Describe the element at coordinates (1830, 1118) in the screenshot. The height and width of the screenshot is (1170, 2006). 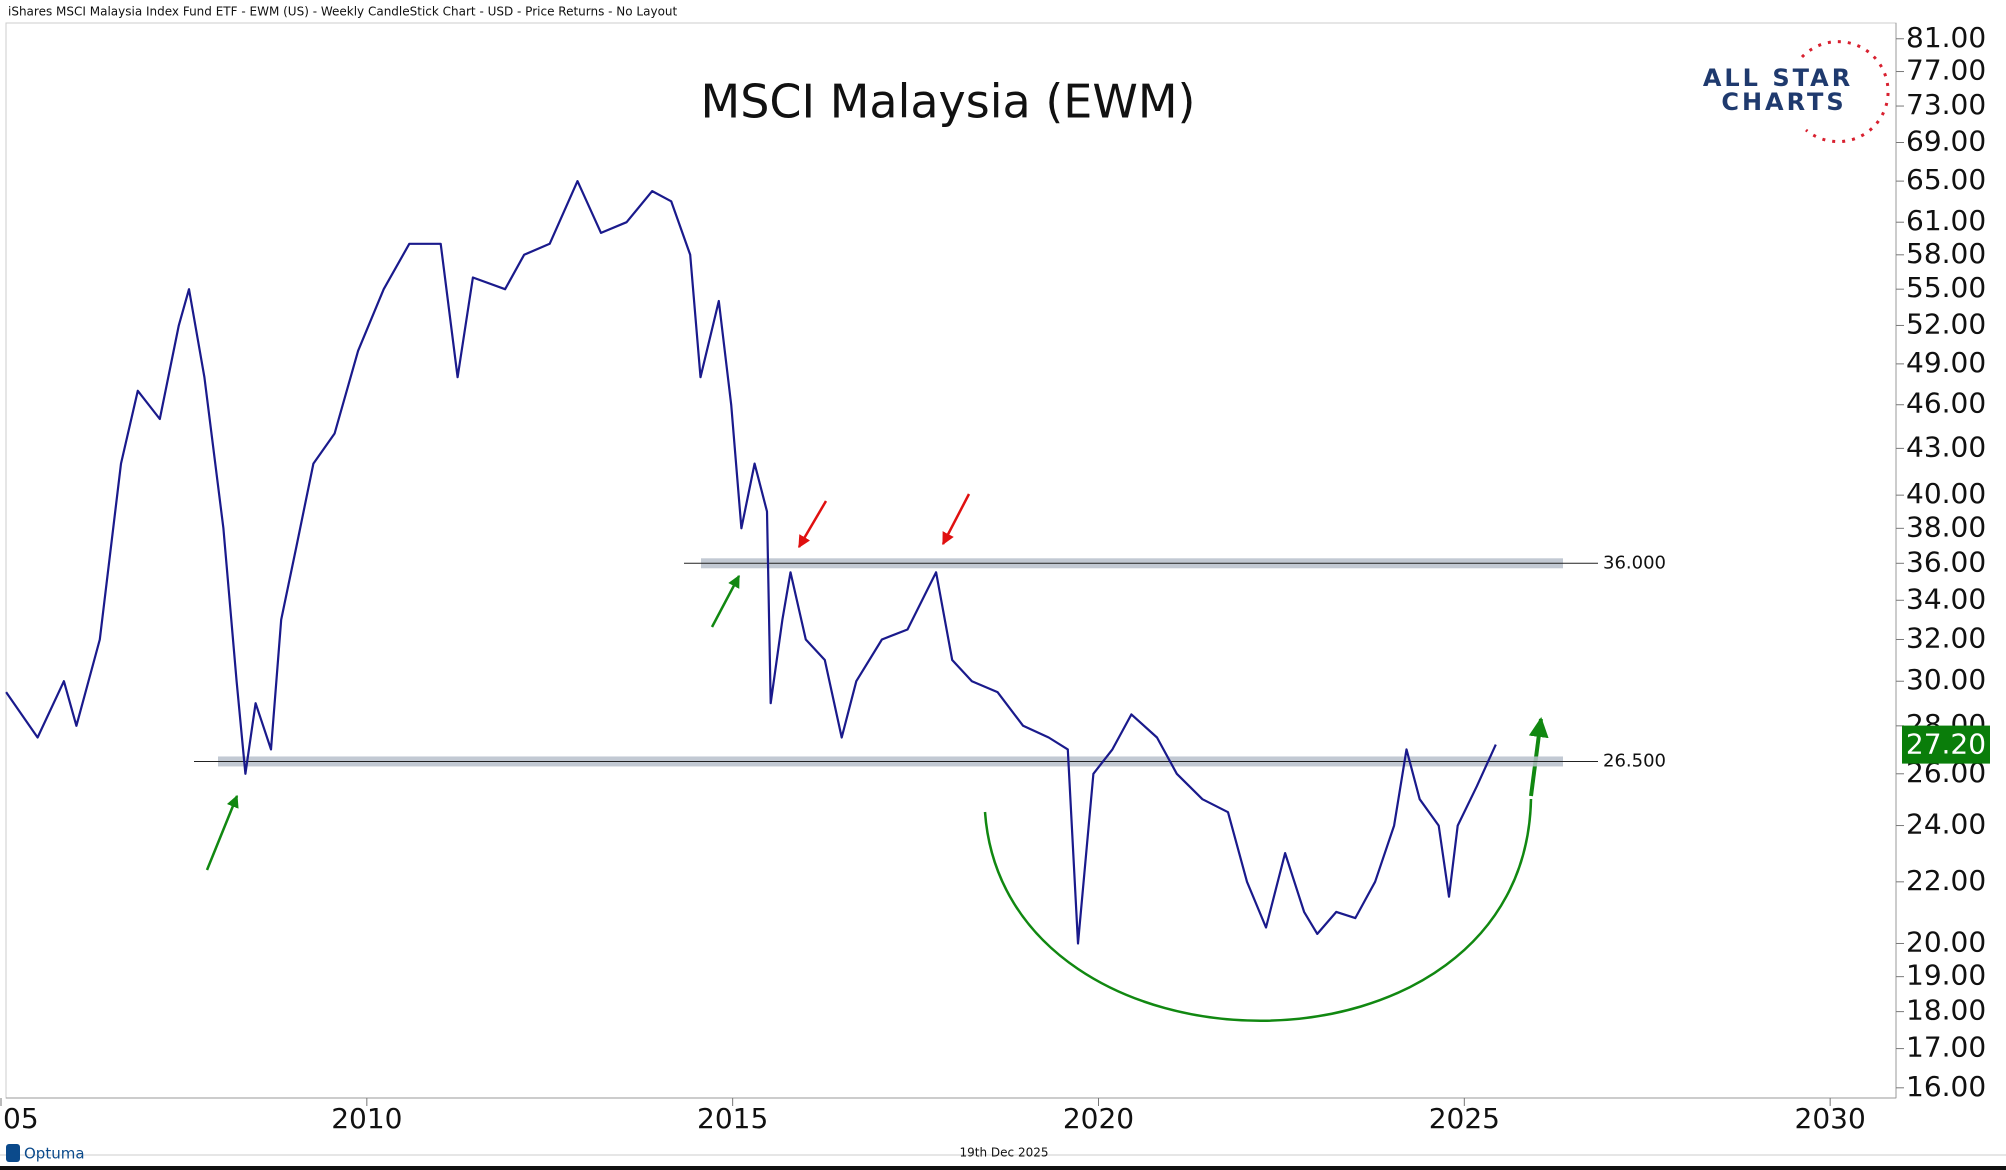
I see `x-tick-label: 2030` at that location.